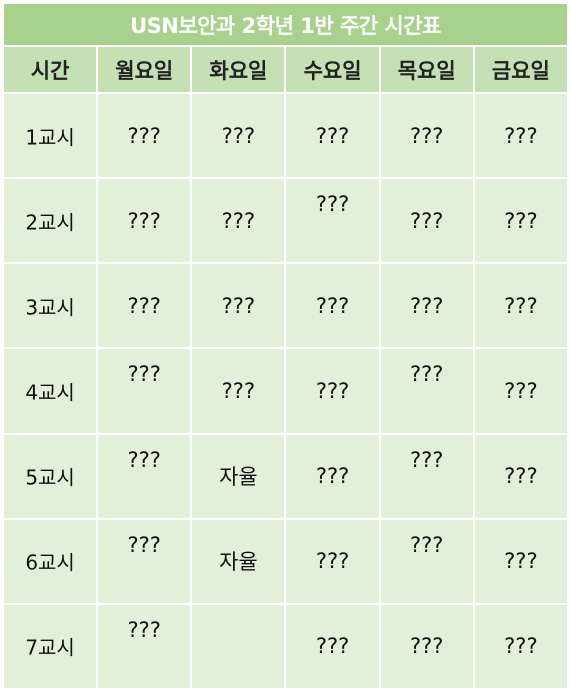 Image resolution: width=571 pixels, height=692 pixels. I want to click on table-row: 5교시??? 자율?????????, so click(285, 476).